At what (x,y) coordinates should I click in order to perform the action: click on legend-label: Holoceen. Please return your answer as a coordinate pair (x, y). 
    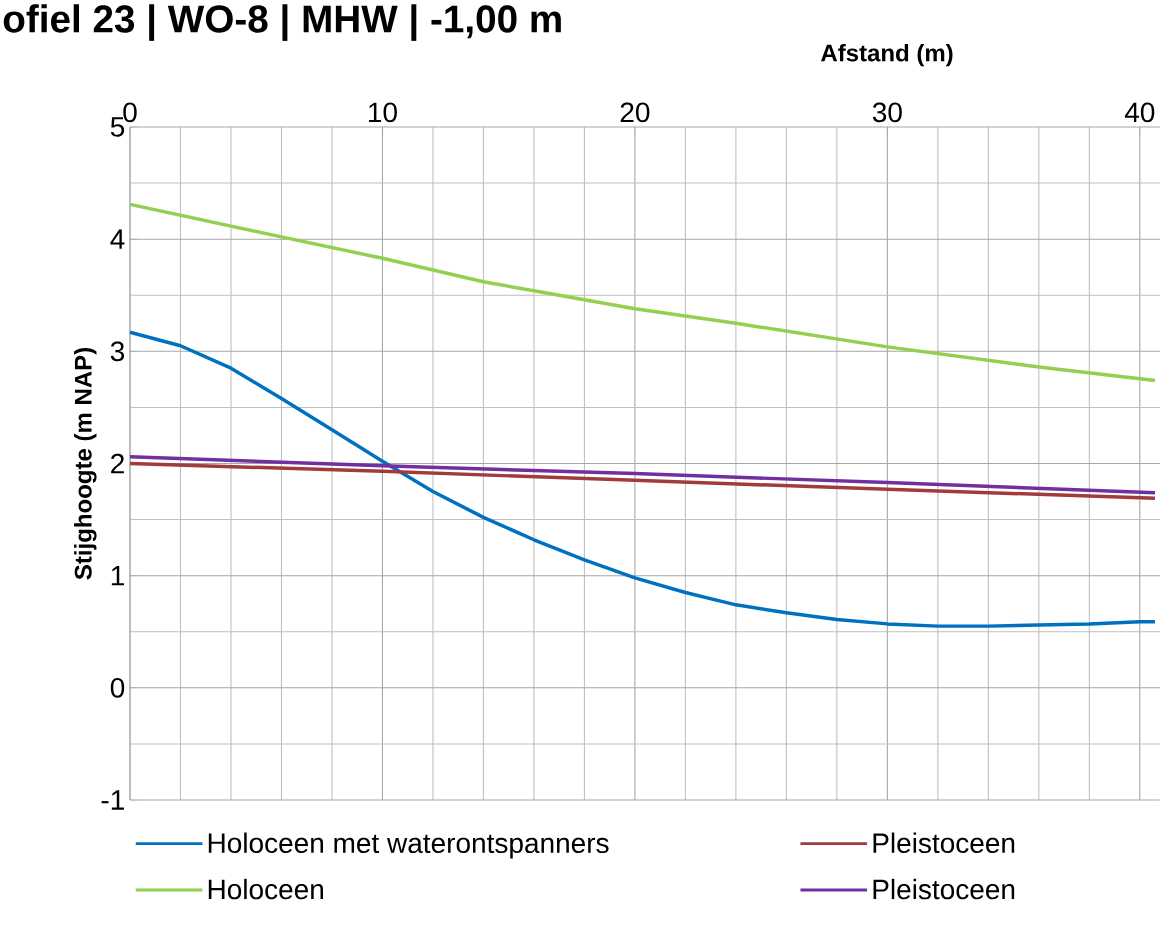
    Looking at the image, I should click on (265, 889).